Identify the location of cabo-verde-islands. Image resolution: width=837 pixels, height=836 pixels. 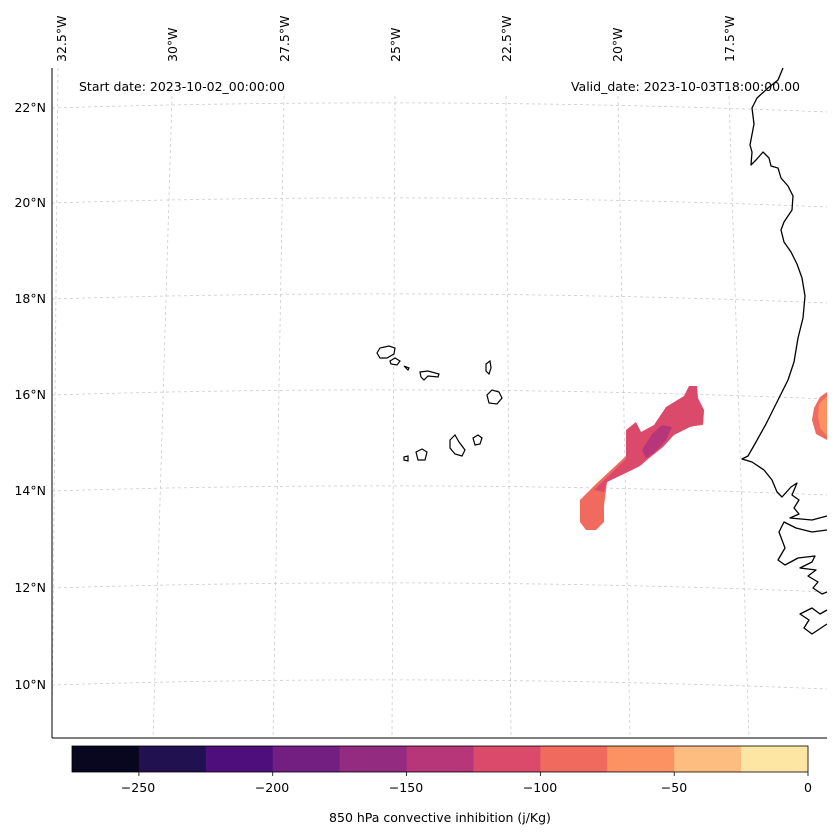
(439, 403).